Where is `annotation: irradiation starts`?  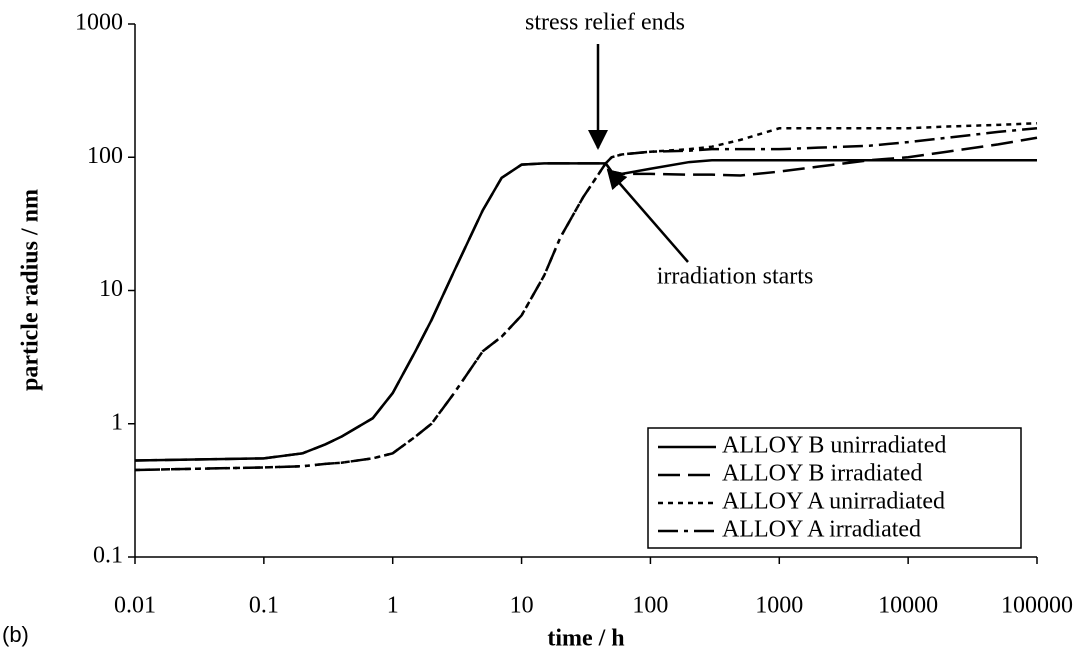 annotation: irradiation starts is located at coordinates (735, 277).